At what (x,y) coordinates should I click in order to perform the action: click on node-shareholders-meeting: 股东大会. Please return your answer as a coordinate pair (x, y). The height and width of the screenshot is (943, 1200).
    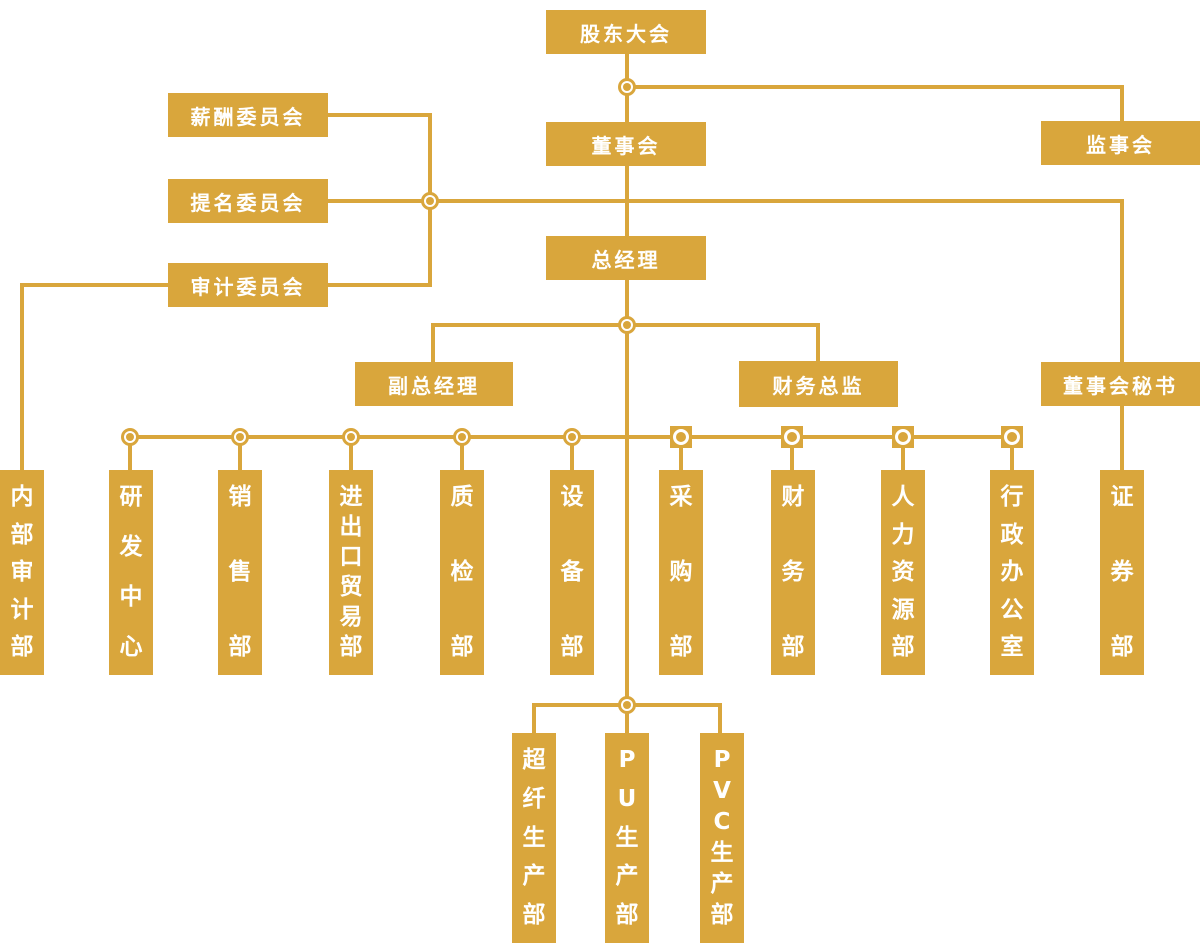
    Looking at the image, I should click on (626, 32).